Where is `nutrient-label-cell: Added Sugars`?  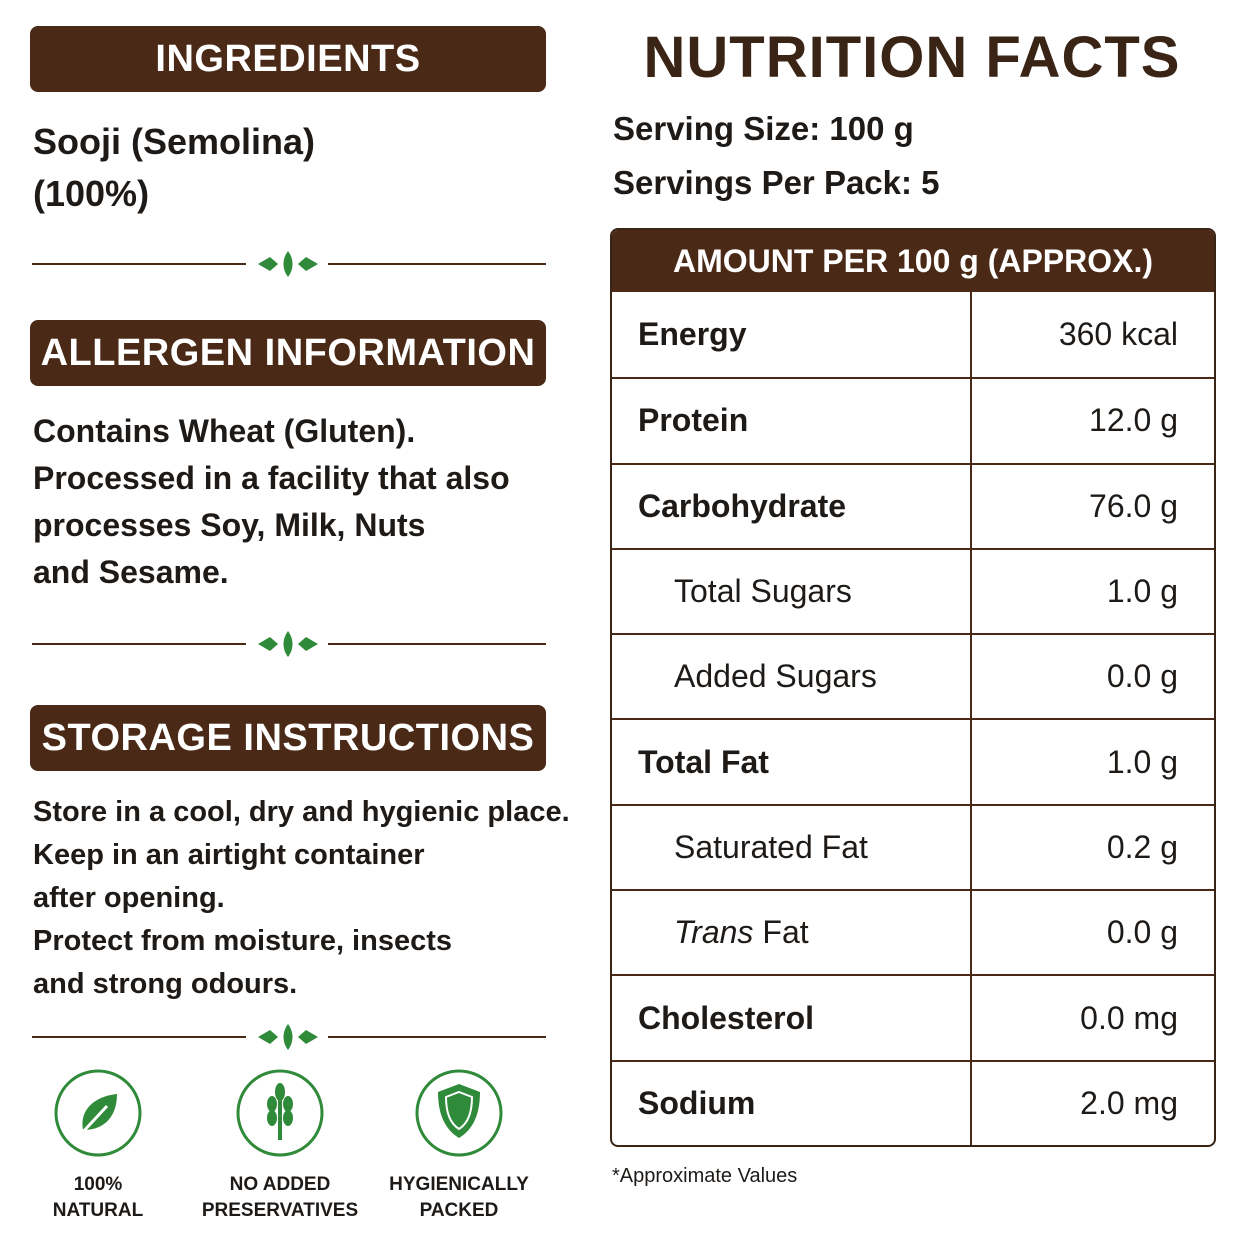
nutrient-label-cell: Added Sugars is located at coordinates (792, 677).